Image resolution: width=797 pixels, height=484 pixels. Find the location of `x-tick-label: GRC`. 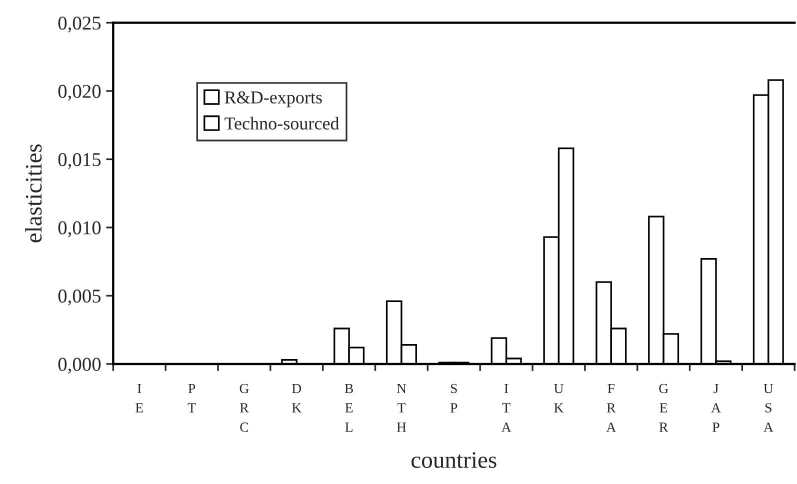

x-tick-label: GRC is located at coordinates (244, 408).